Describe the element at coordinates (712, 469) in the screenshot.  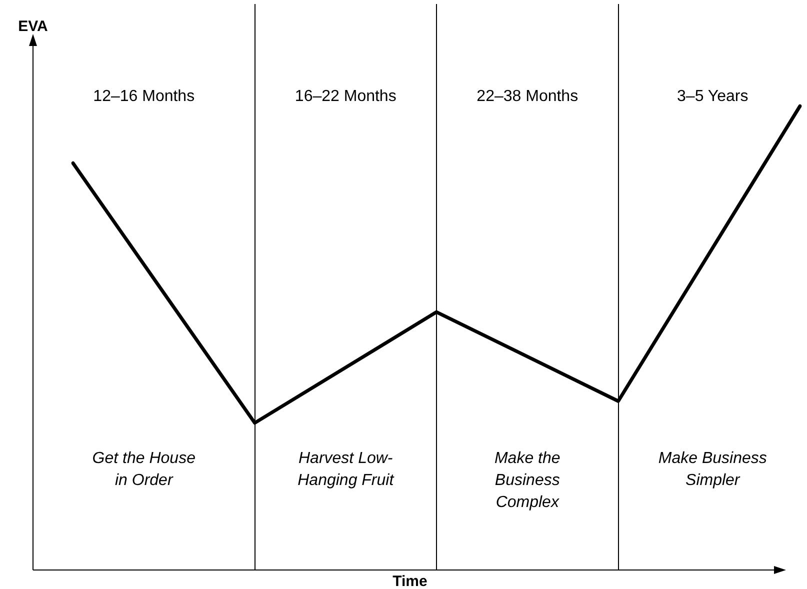
I see `annotation: Make Business Simpler` at that location.